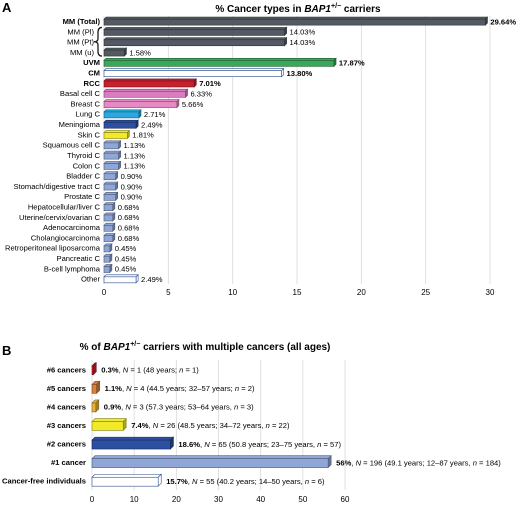 This screenshot has height=506, width=520. Describe the element at coordinates (72, 145) in the screenshot. I see `category-label: Squamous cell C` at that location.